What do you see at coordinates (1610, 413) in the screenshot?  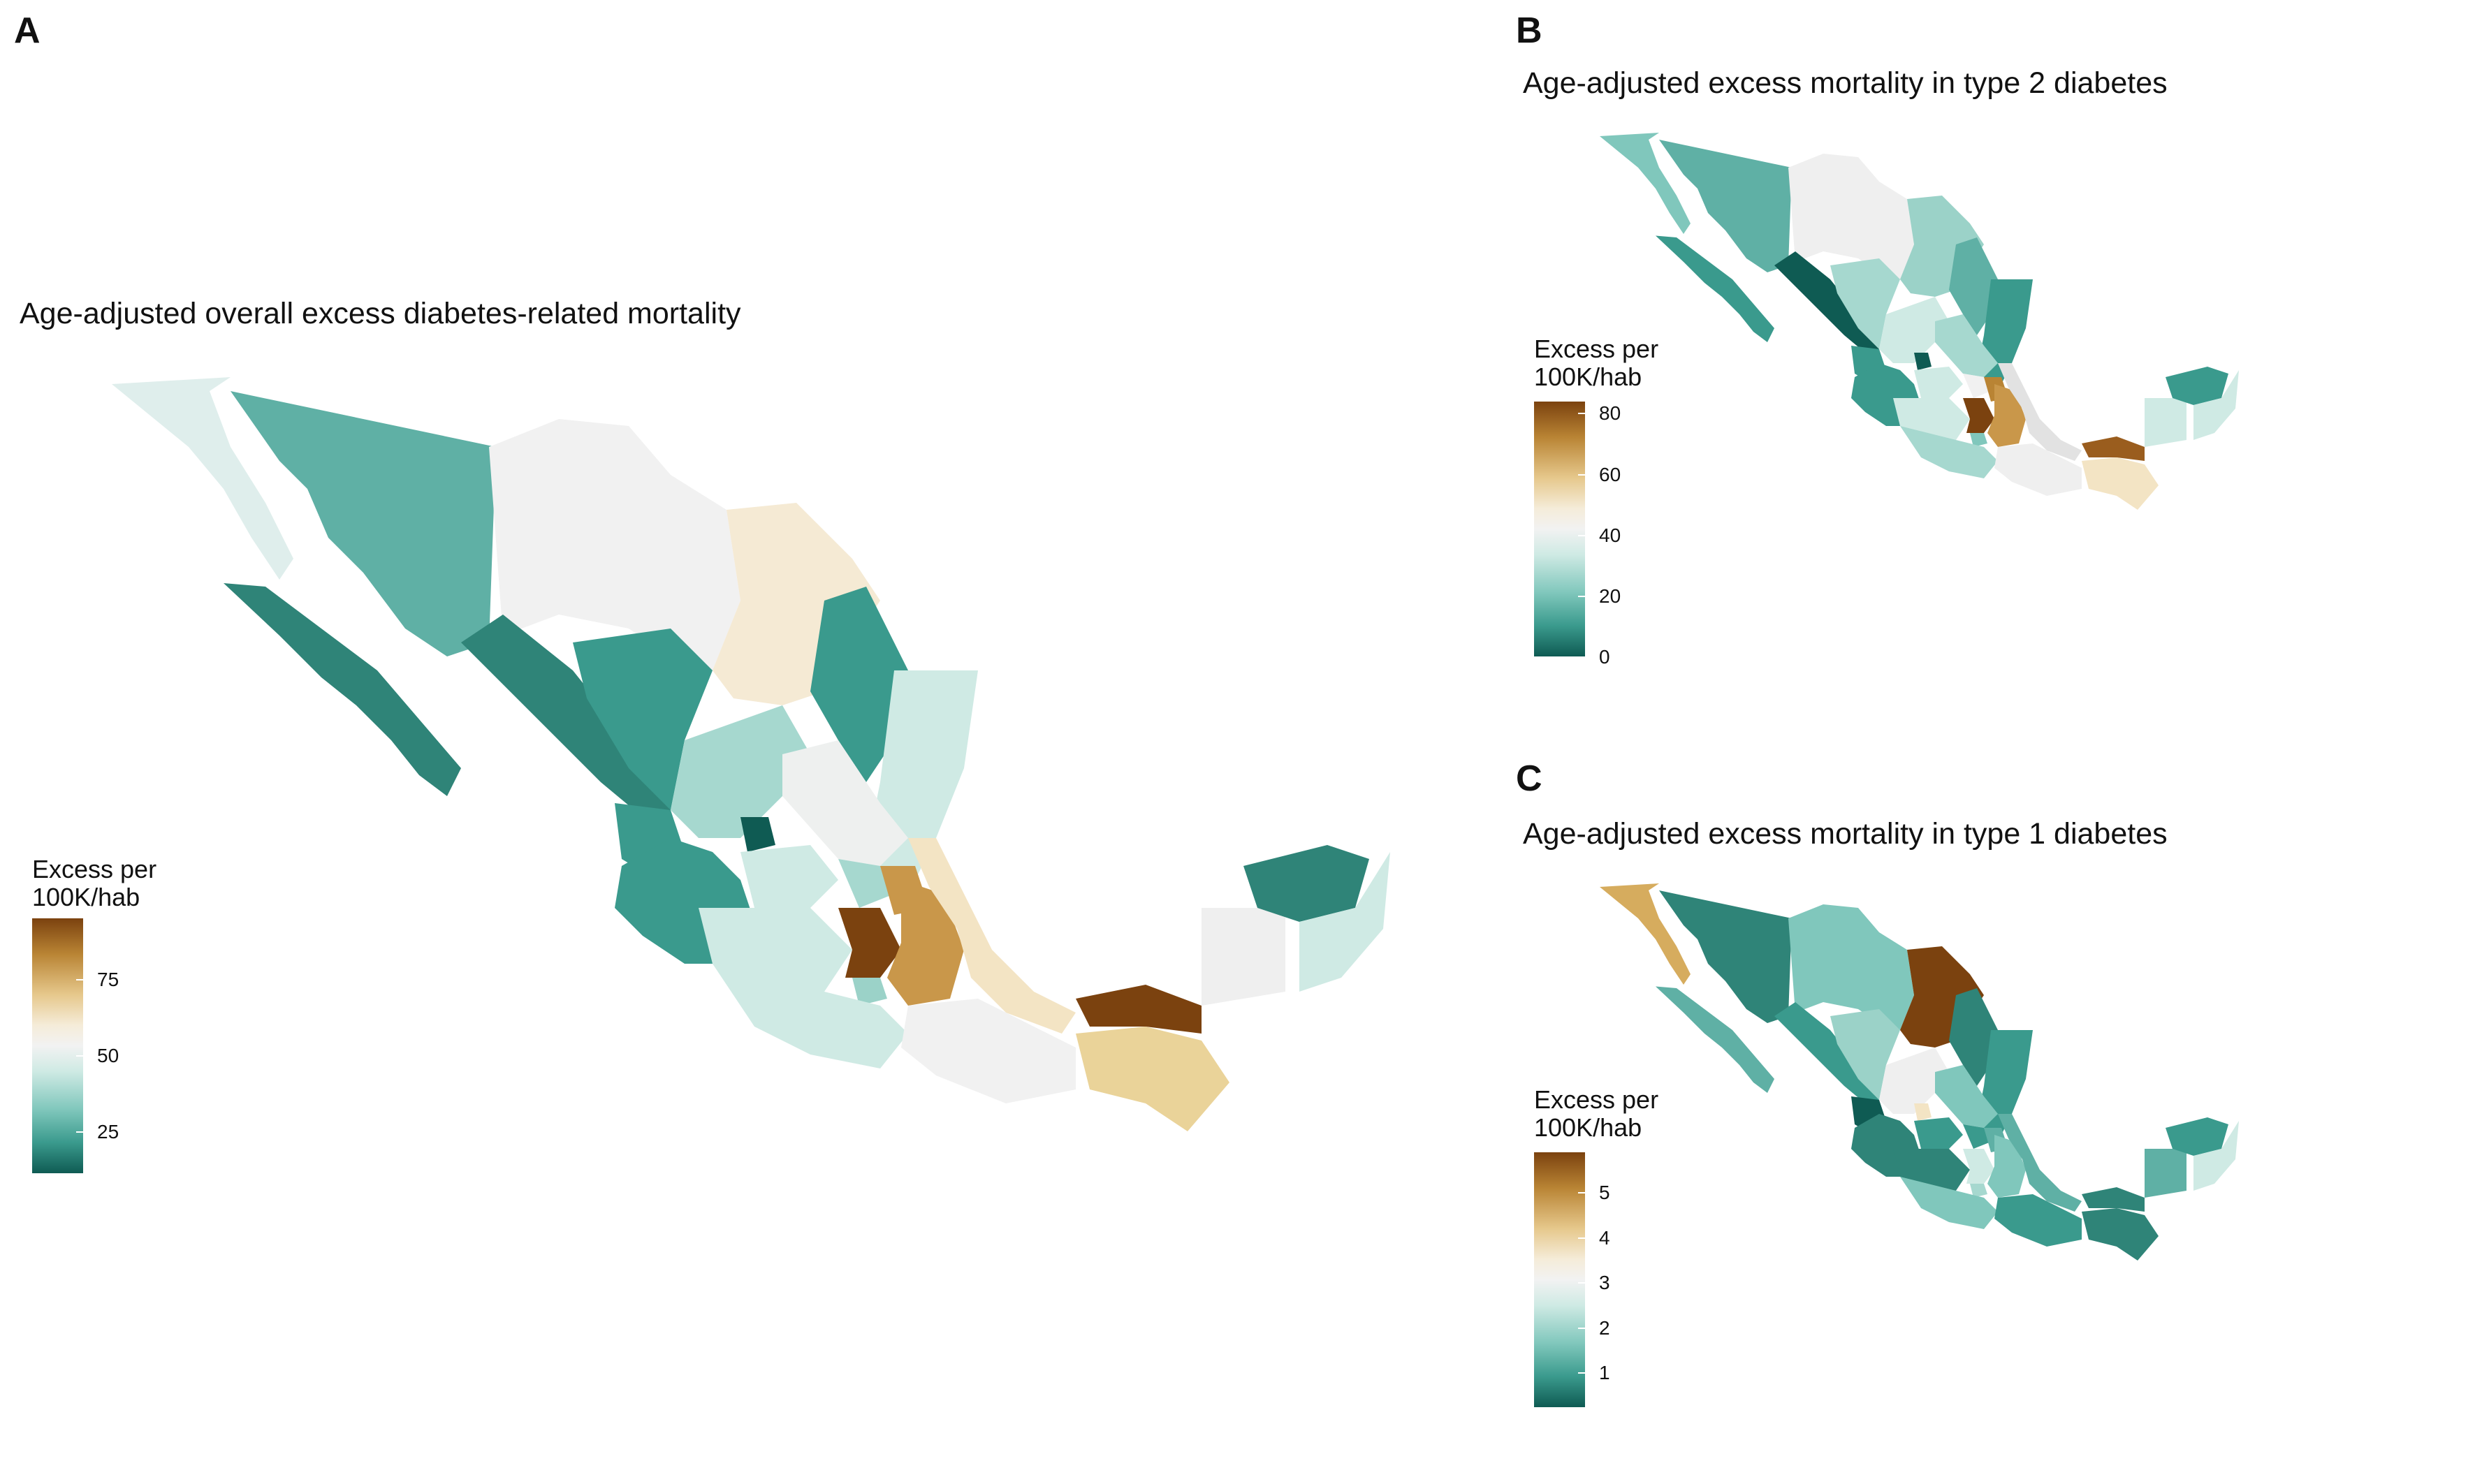 I see `panel-b-legend-tick-80: 80` at bounding box center [1610, 413].